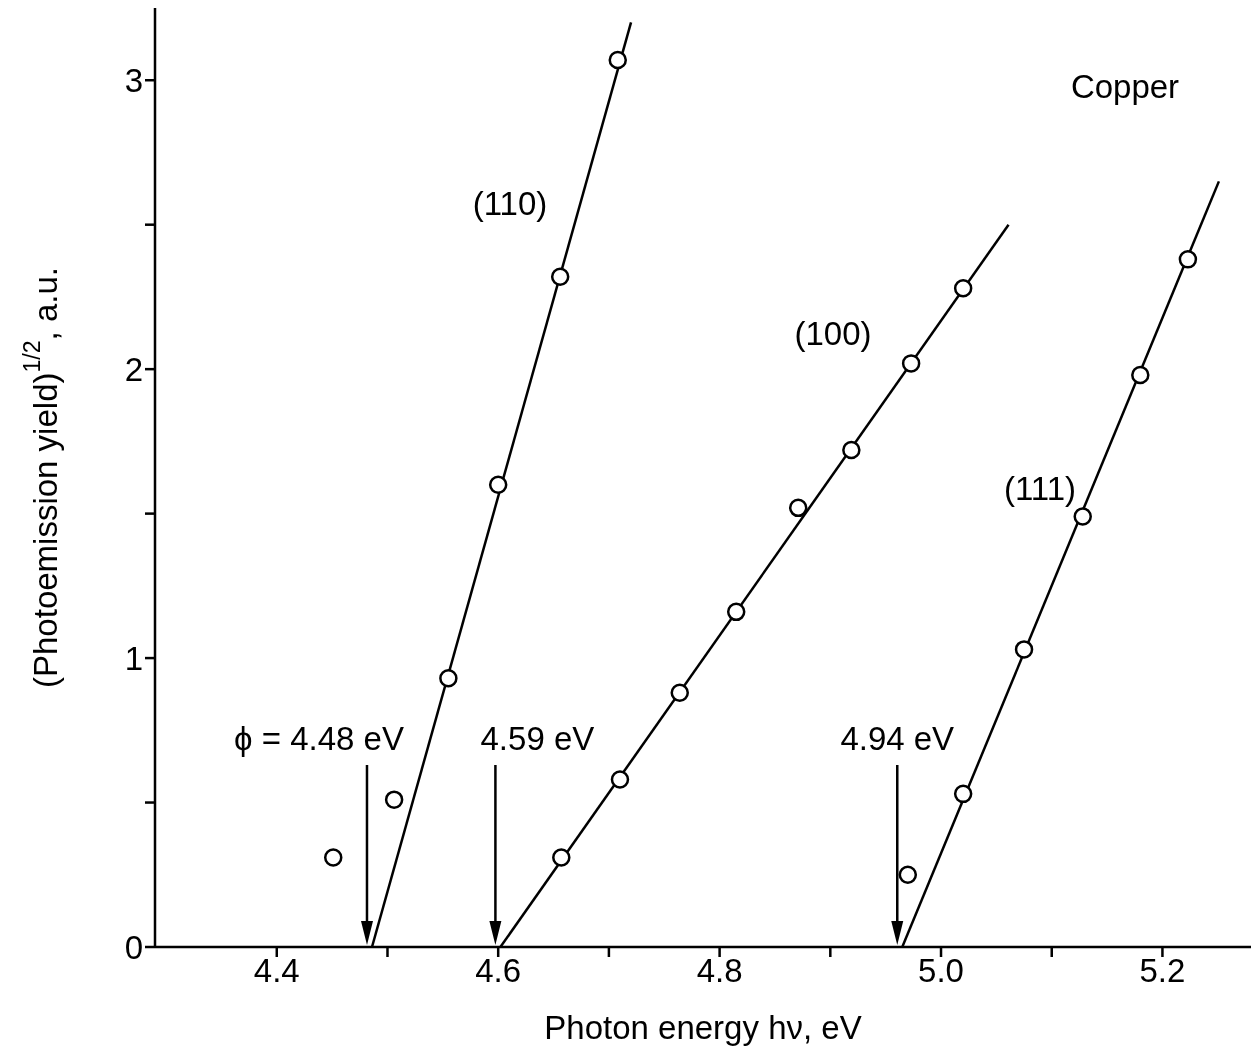 Image resolution: width=1259 pixels, height=1064 pixels. What do you see at coordinates (510, 203) in the screenshot?
I see `annotation: (110)` at bounding box center [510, 203].